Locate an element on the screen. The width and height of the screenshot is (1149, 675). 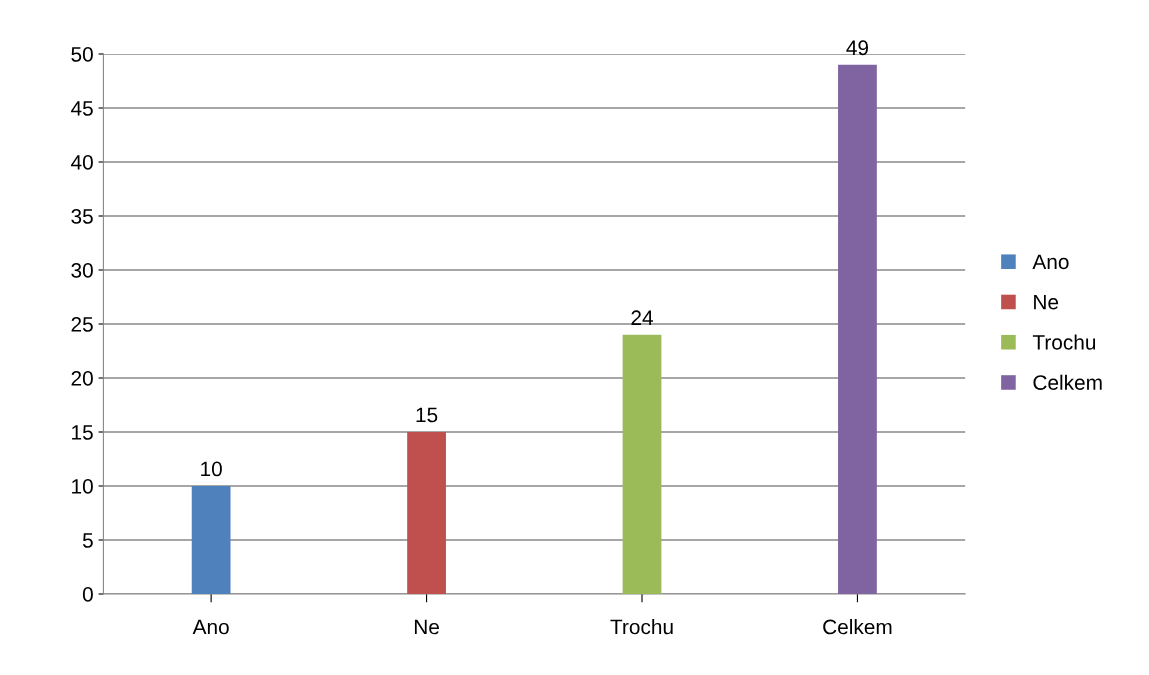
legend-label: Trochu is located at coordinates (1064, 342).